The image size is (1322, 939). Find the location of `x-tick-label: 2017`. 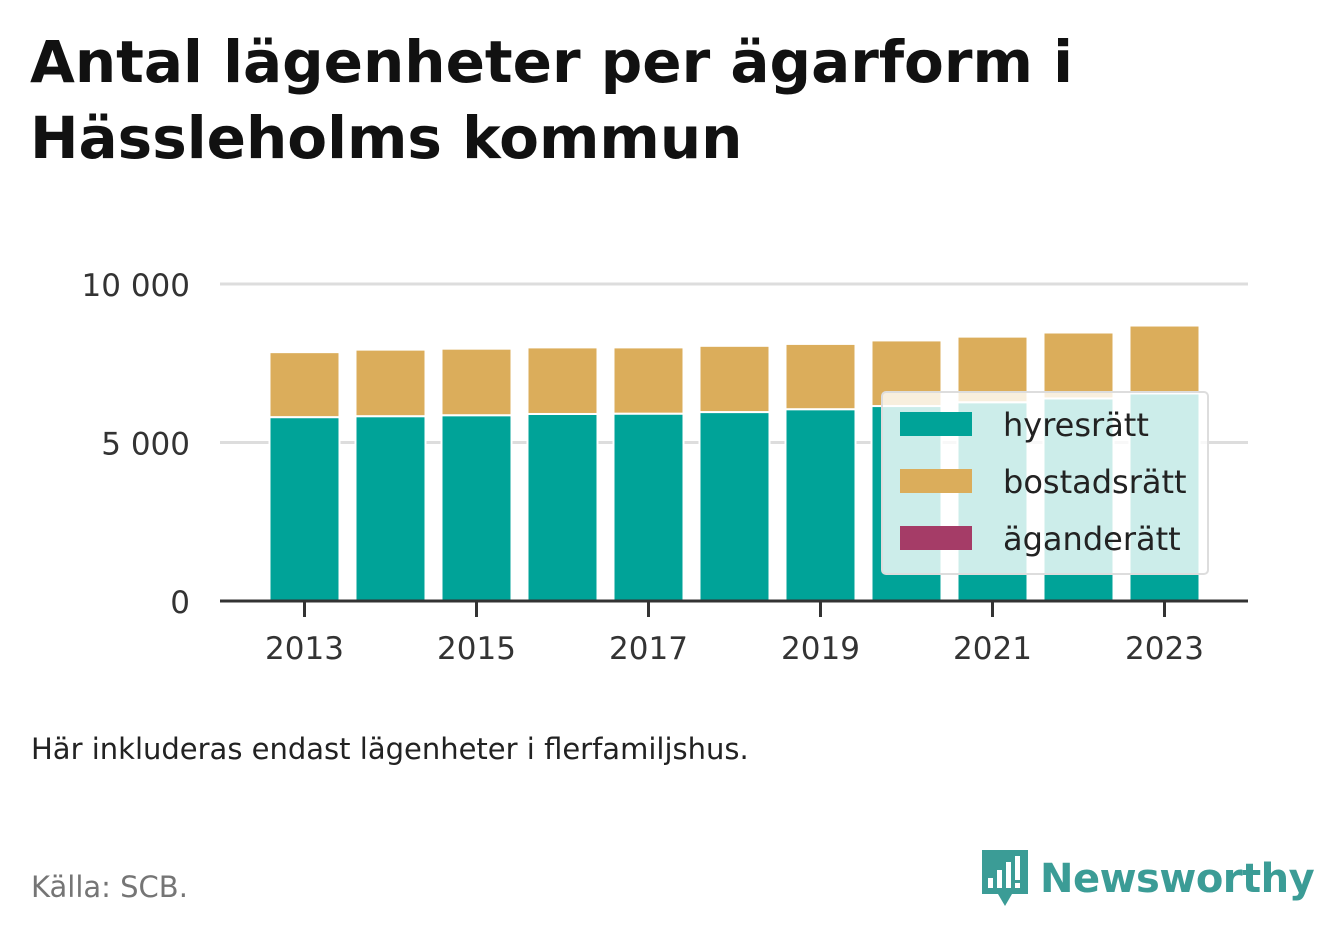

x-tick-label: 2017 is located at coordinates (648, 649).